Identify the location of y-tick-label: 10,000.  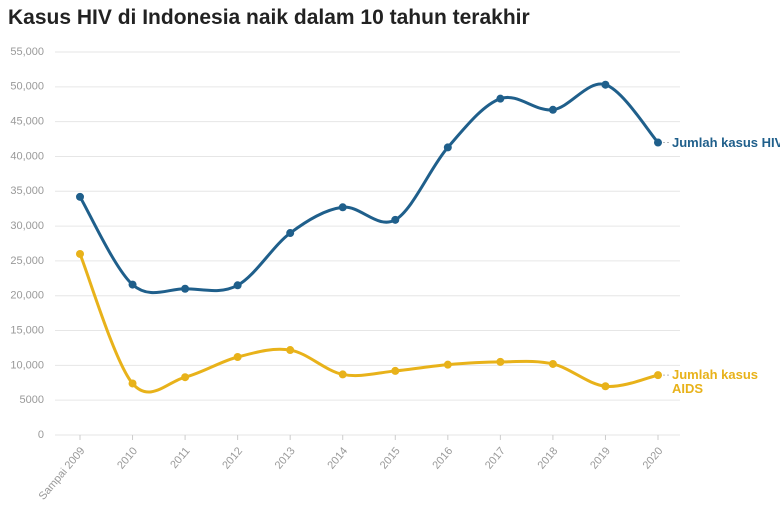
(27, 365).